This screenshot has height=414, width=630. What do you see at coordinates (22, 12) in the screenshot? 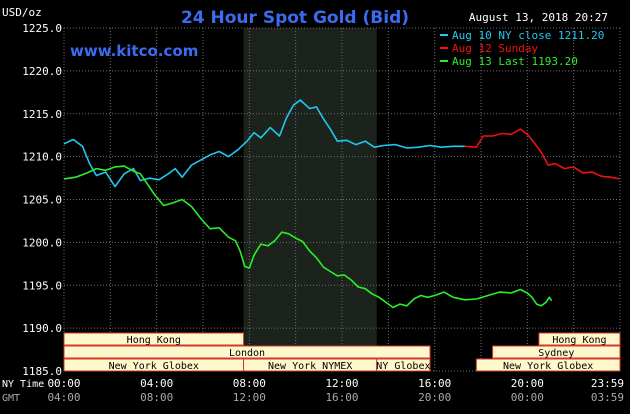
I see `y-axis-units: USD/oz` at bounding box center [22, 12].